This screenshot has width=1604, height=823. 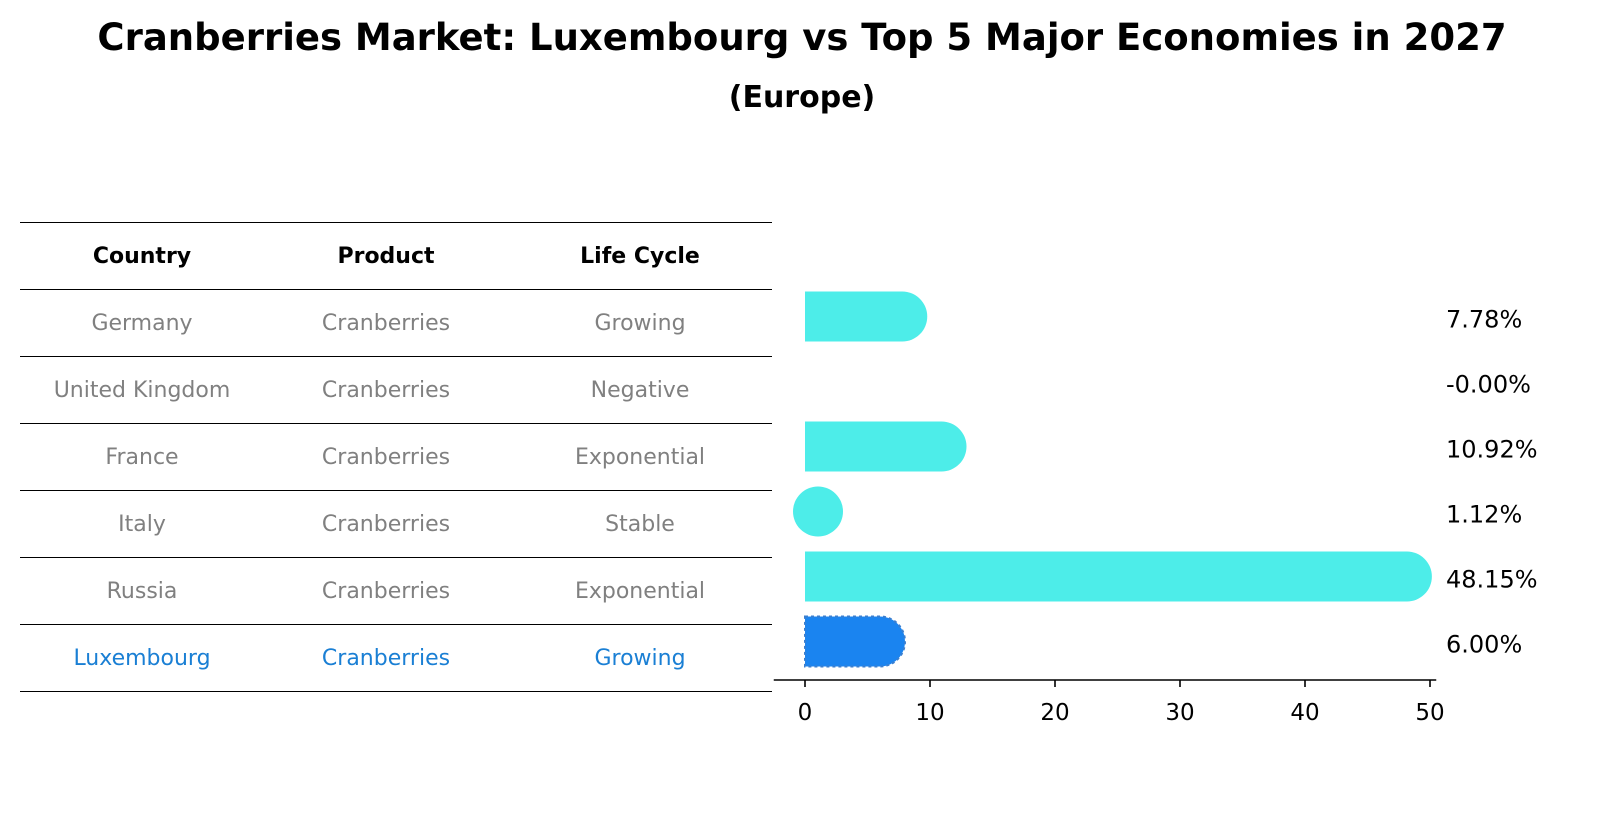 I want to click on table-row: Russia Cranberries Exponential, so click(x=396, y=591).